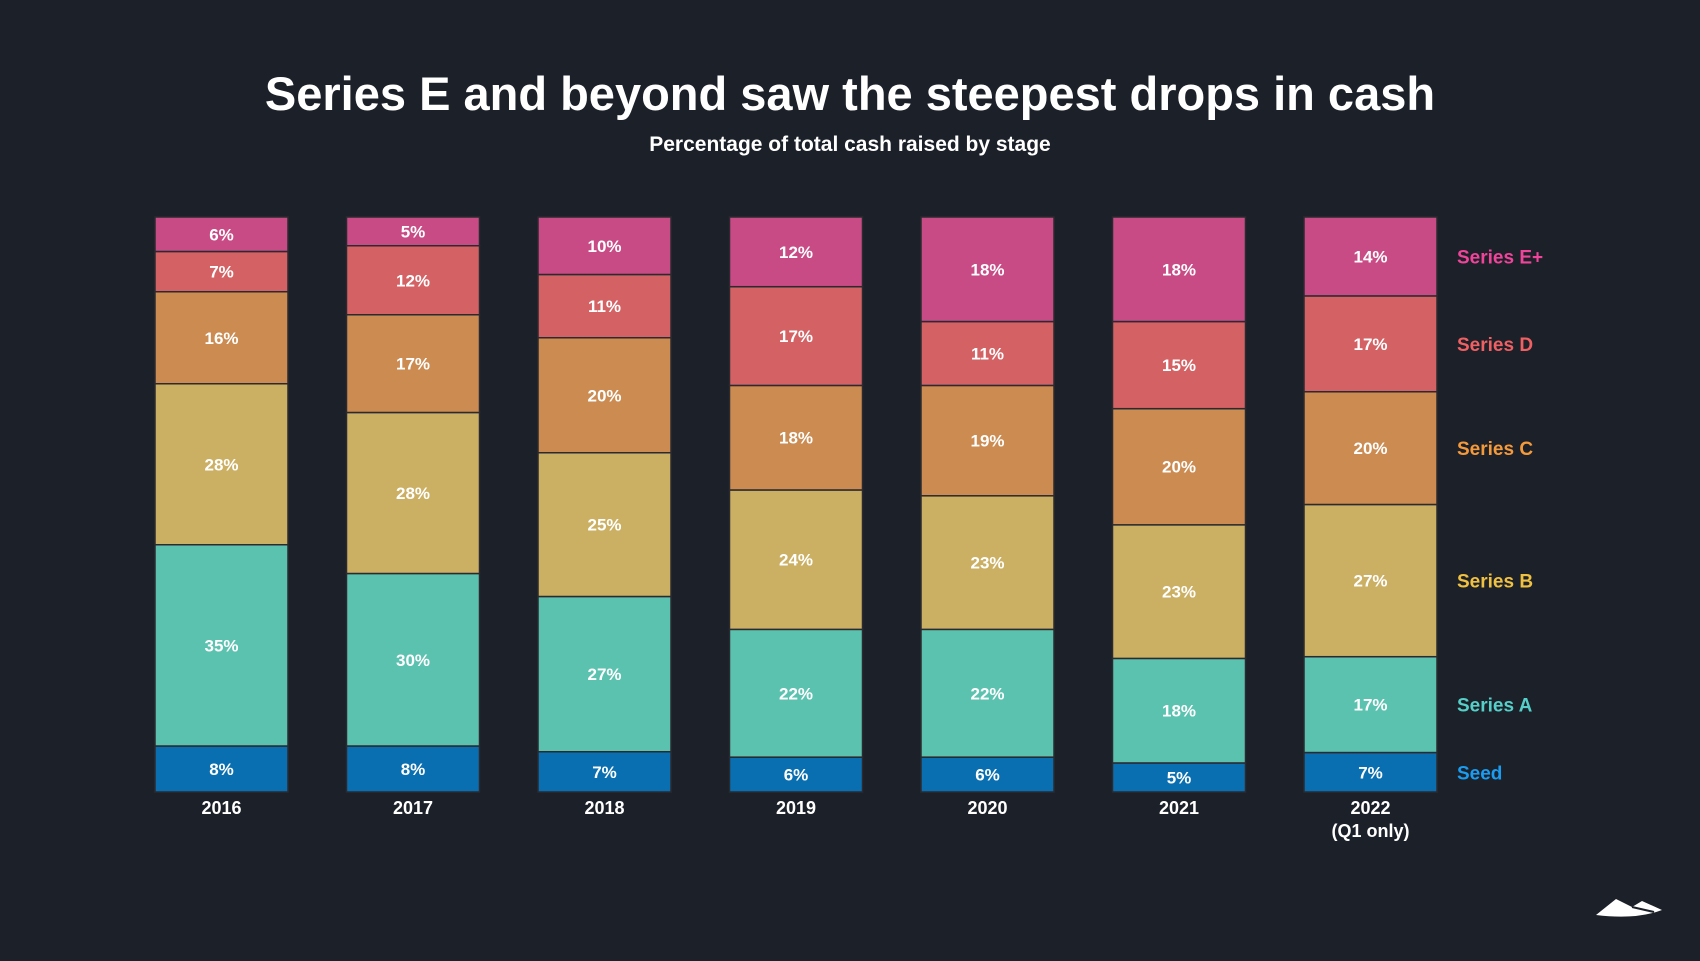 The image size is (1700, 961). I want to click on bar-segment-series-a-2019, so click(796, 693).